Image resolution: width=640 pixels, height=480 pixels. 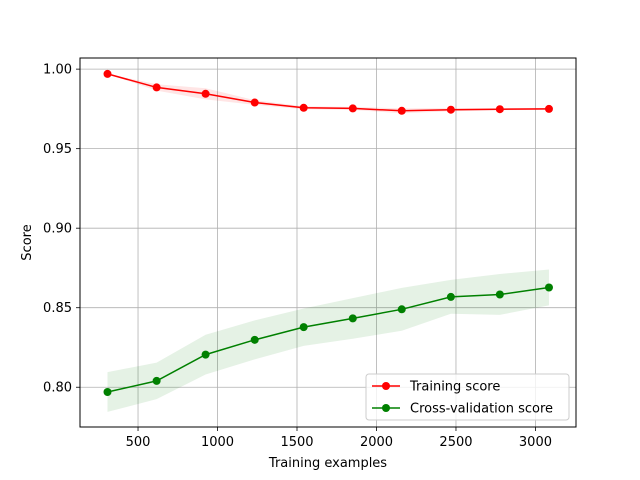 What do you see at coordinates (138, 442) in the screenshot?
I see `x-tick-label: 500` at bounding box center [138, 442].